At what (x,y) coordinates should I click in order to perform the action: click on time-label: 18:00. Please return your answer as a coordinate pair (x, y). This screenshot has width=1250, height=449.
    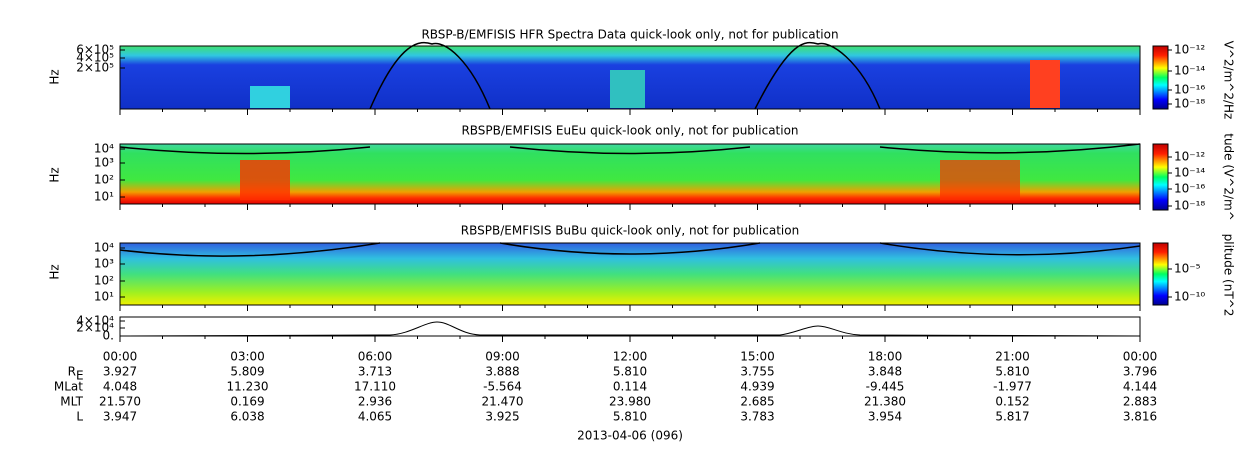
    Looking at the image, I should click on (885, 357).